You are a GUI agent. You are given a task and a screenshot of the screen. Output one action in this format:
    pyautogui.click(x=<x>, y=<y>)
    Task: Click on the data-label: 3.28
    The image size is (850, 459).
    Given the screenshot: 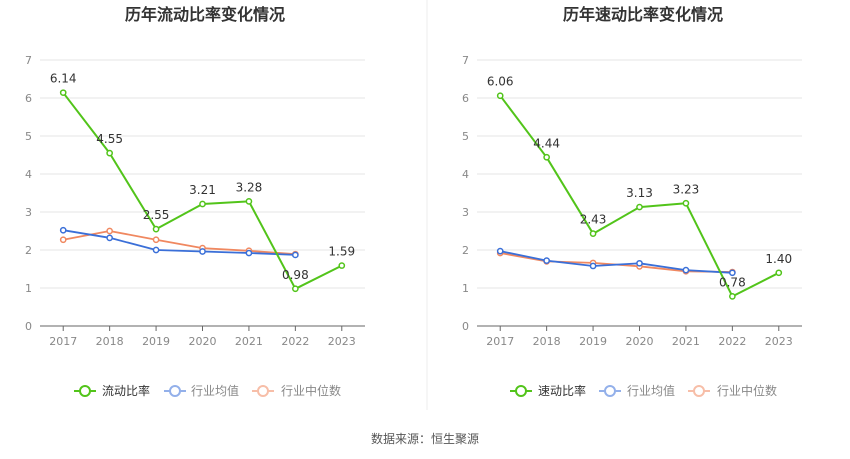 What is the action you would take?
    pyautogui.click(x=249, y=187)
    